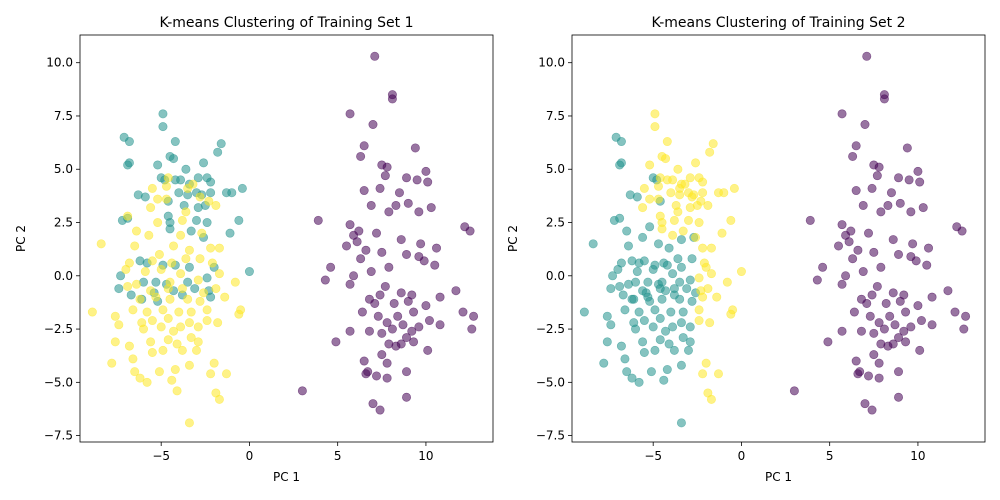  I want to click on x-tick-label: −5, so click(161, 456).